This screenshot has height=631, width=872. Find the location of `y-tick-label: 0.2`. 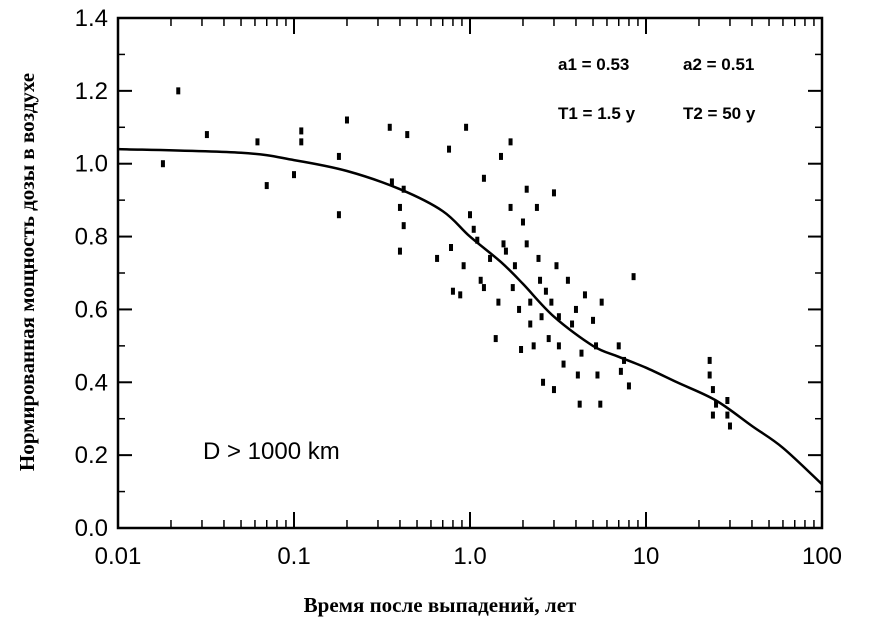

y-tick-label: 0.2 is located at coordinates (91, 455).